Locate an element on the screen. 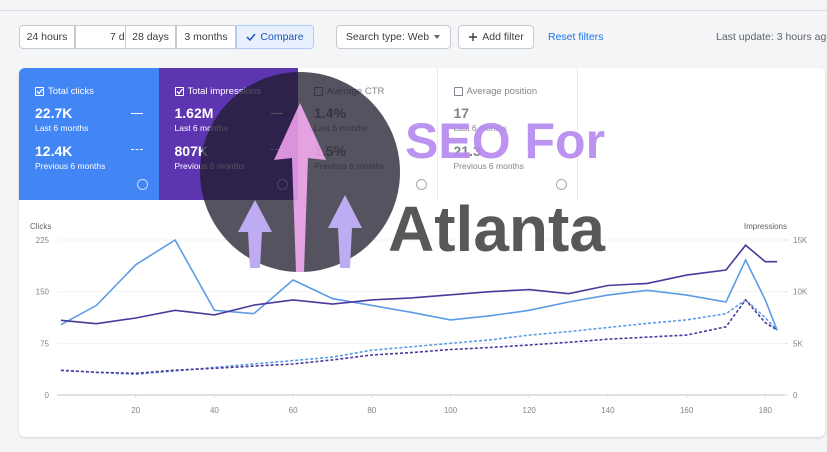  add-filter-label: Add filter is located at coordinates (503, 37).